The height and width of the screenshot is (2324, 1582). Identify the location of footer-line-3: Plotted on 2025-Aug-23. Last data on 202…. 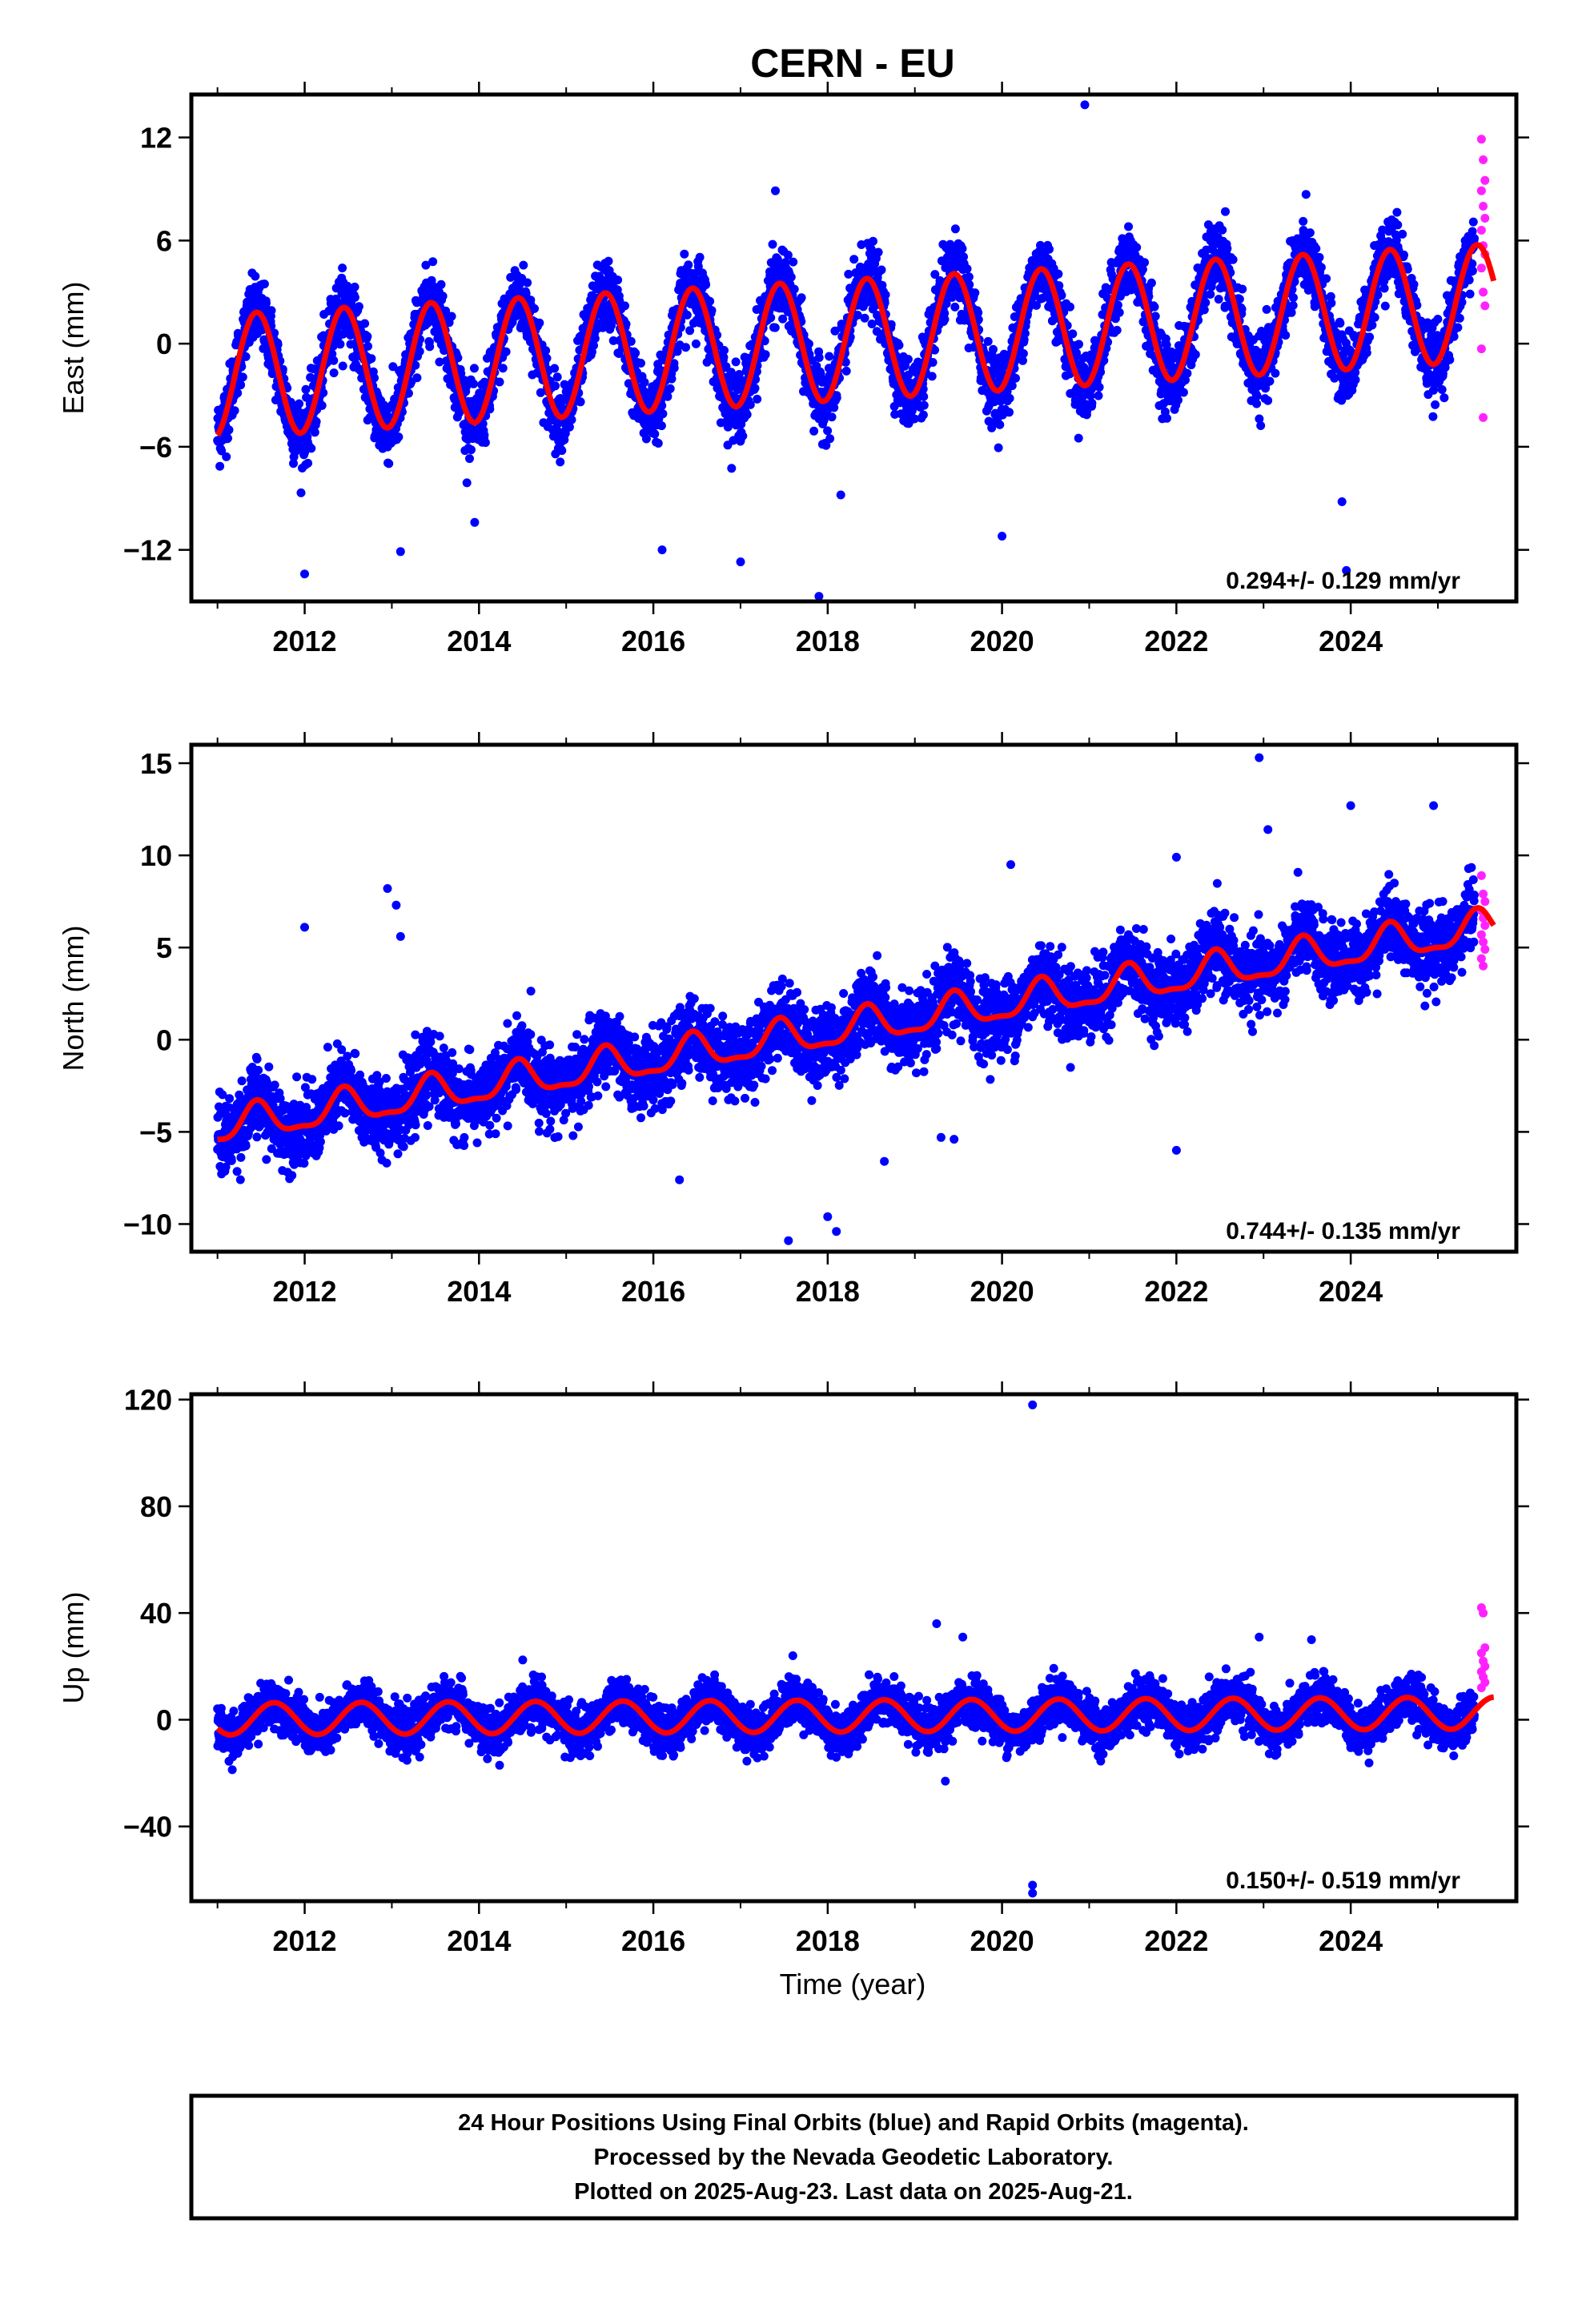
(853, 2192).